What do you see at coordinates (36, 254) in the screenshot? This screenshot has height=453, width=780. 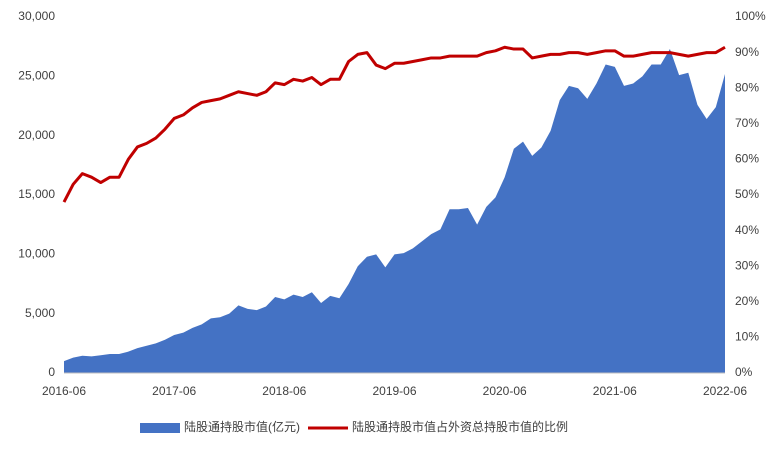 I see `y-tick-label: 10,000` at bounding box center [36, 254].